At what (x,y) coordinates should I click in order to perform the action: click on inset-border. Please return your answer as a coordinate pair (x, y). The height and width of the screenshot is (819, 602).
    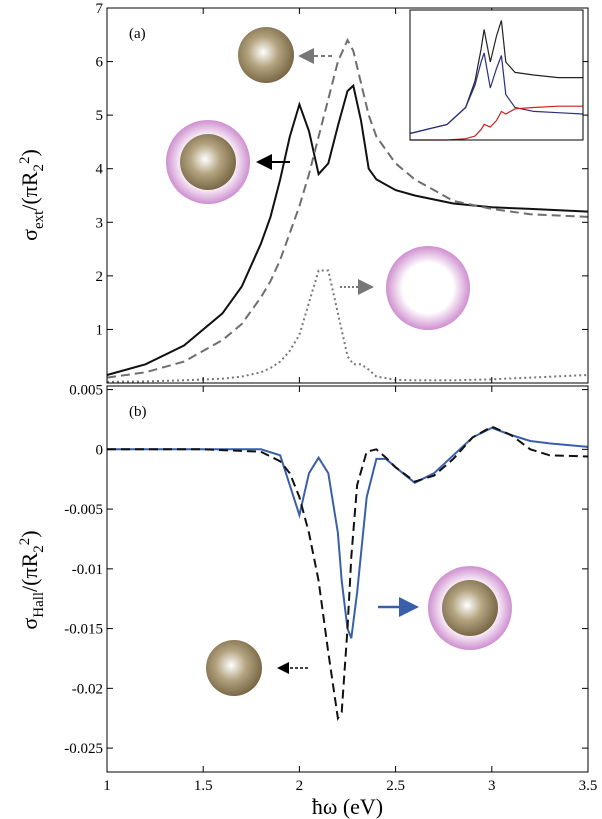
    Looking at the image, I should click on (496, 75).